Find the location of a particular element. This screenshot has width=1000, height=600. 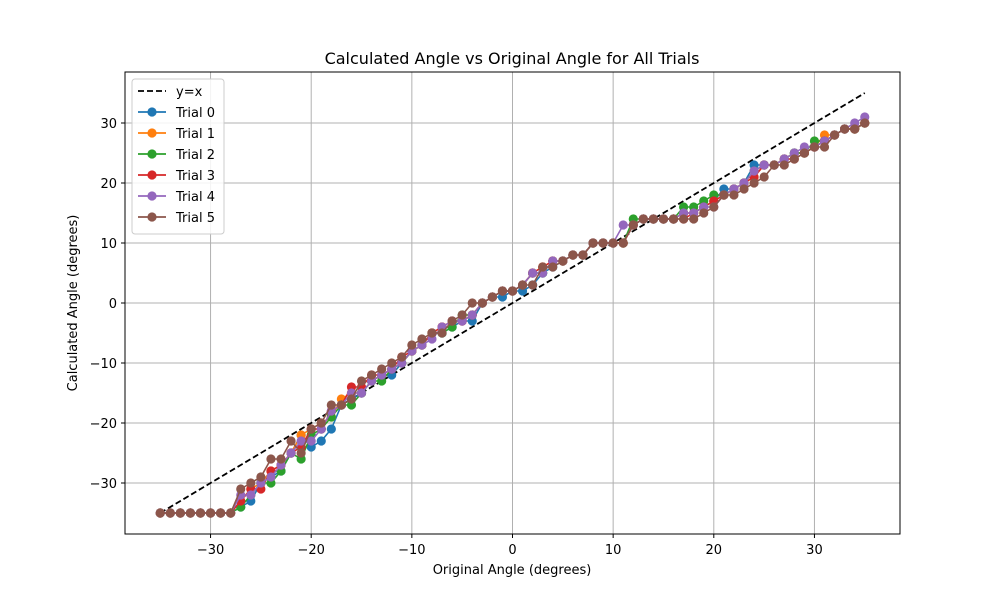

x-tick-label: 30 is located at coordinates (814, 550).